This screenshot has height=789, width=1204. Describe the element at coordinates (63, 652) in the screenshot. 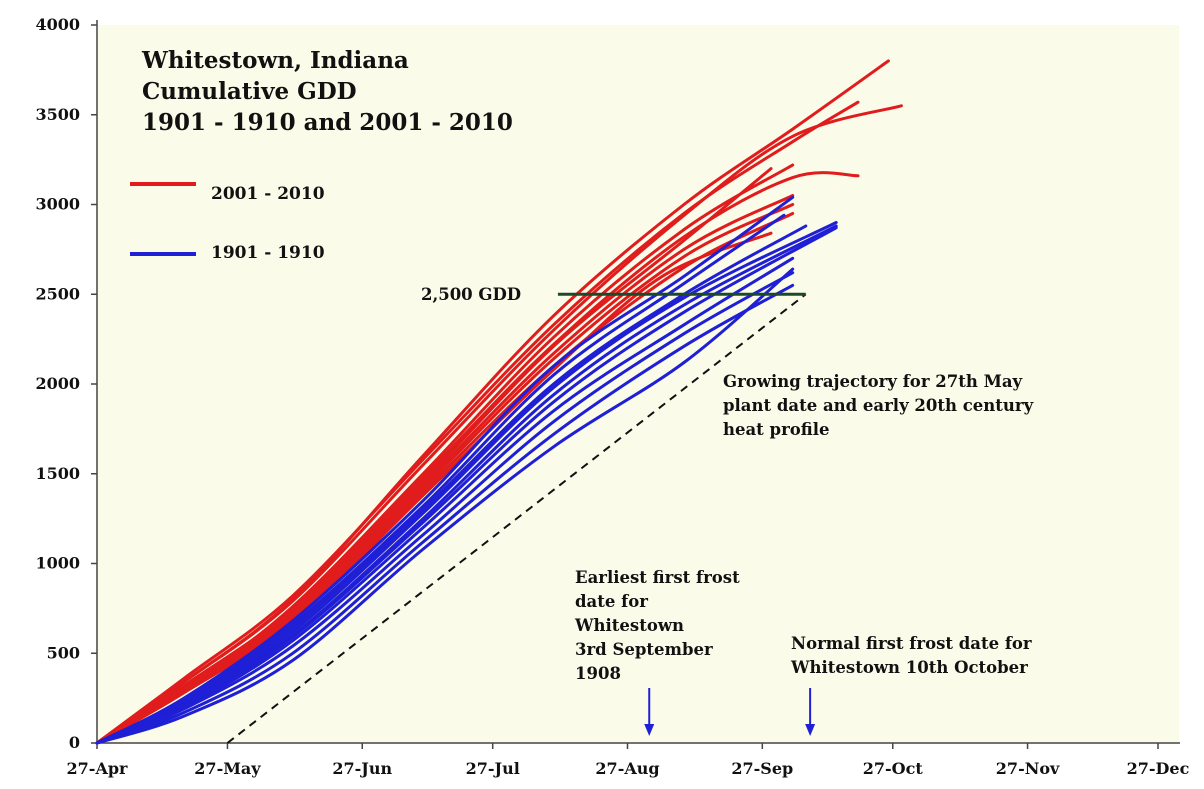

I see `y-tick-label: 500` at that location.